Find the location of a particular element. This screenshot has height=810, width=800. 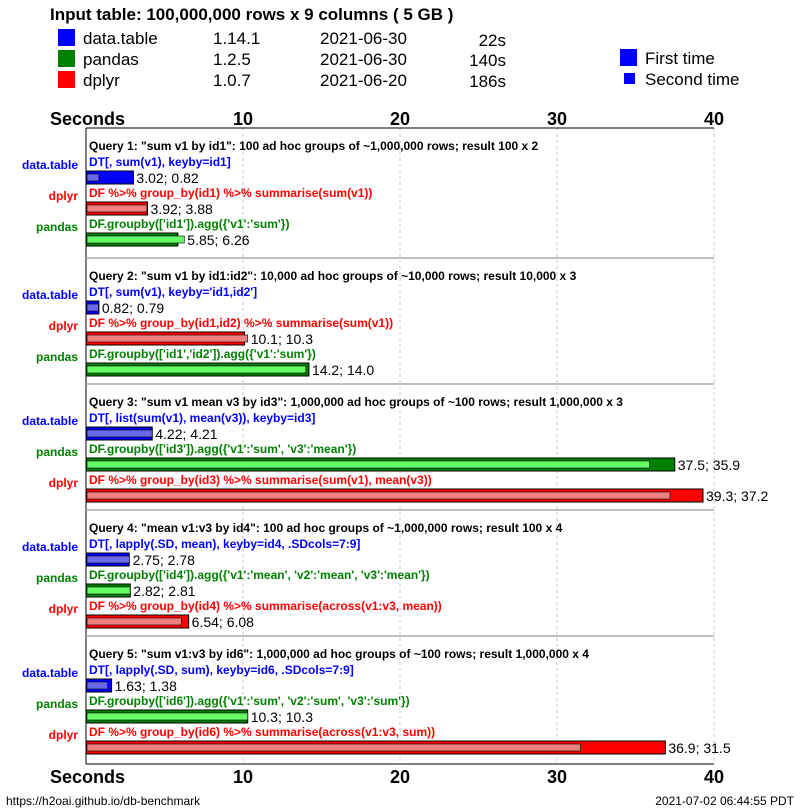

x-tick-label-top: 40 is located at coordinates (714, 119).